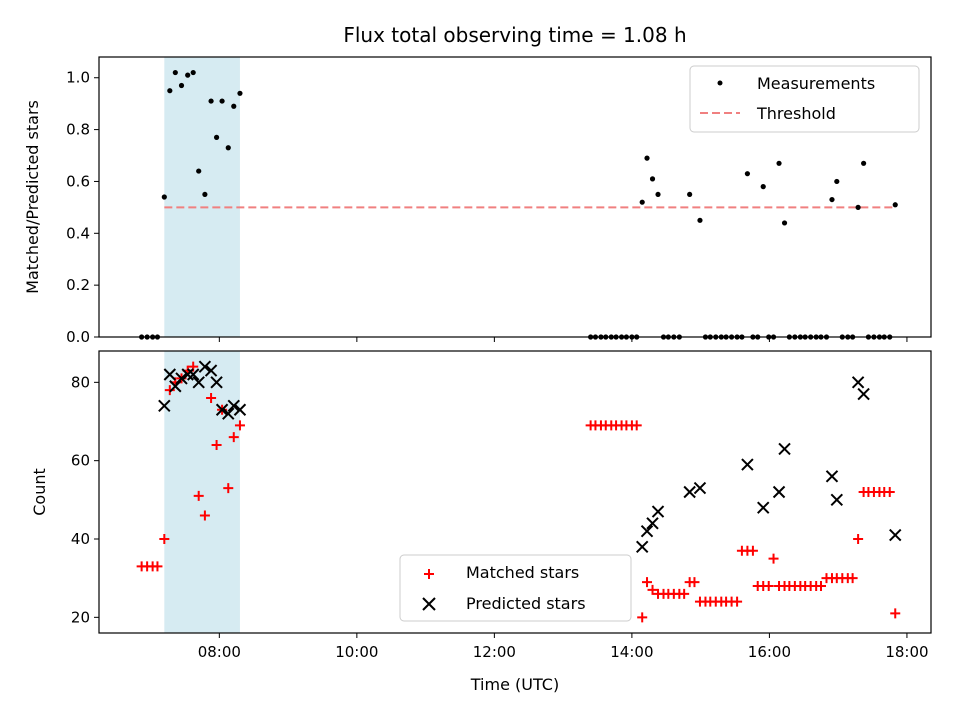  I want to click on y-axis-label-count: Count, so click(39, 492).